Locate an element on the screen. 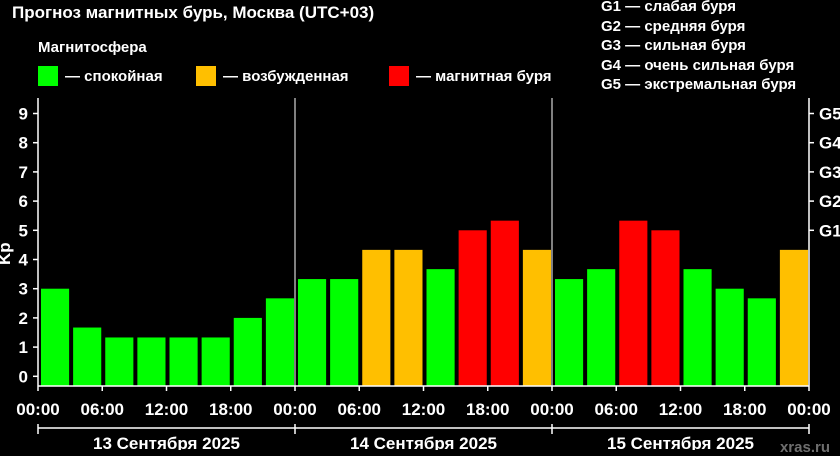 Image resolution: width=840 pixels, height=456 pixels. x-tick-label-9: 06:00 is located at coordinates (616, 409).